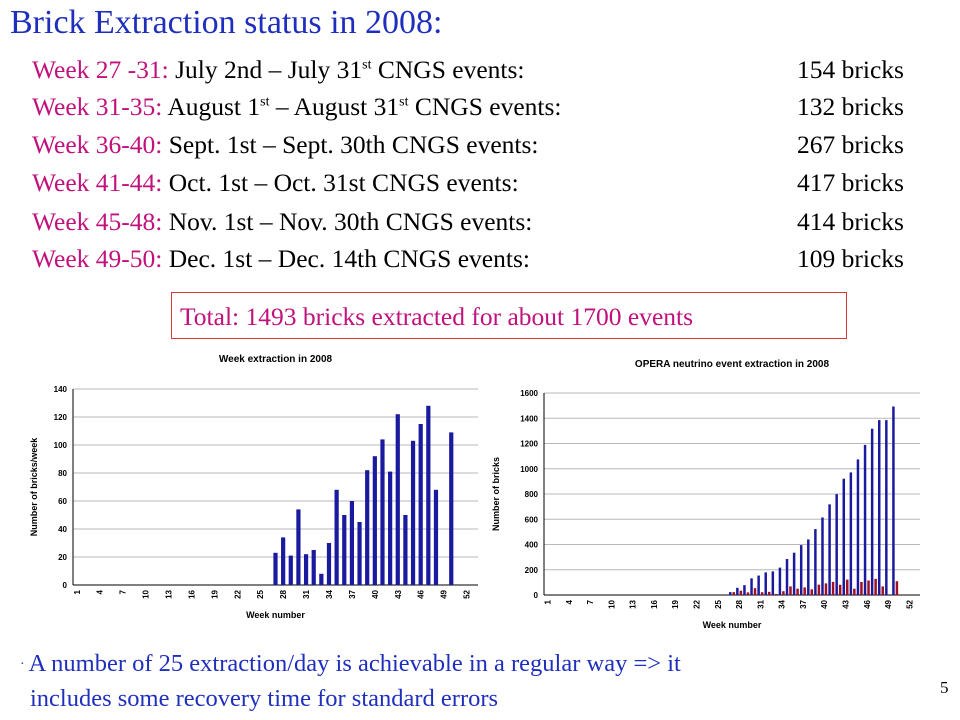 This screenshot has width=960, height=720. I want to click on x-tick-label: 49, so click(444, 593).